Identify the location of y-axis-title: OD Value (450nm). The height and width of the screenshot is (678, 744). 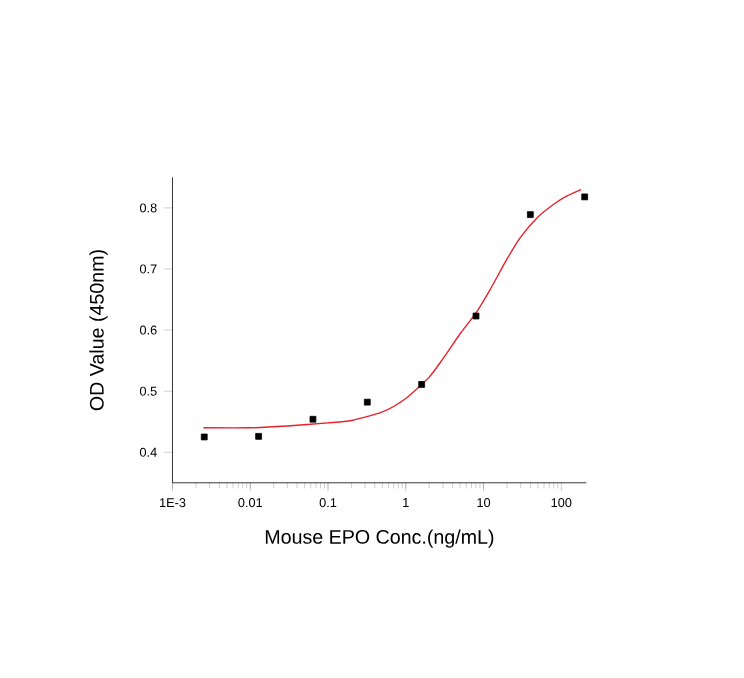
(98, 330).